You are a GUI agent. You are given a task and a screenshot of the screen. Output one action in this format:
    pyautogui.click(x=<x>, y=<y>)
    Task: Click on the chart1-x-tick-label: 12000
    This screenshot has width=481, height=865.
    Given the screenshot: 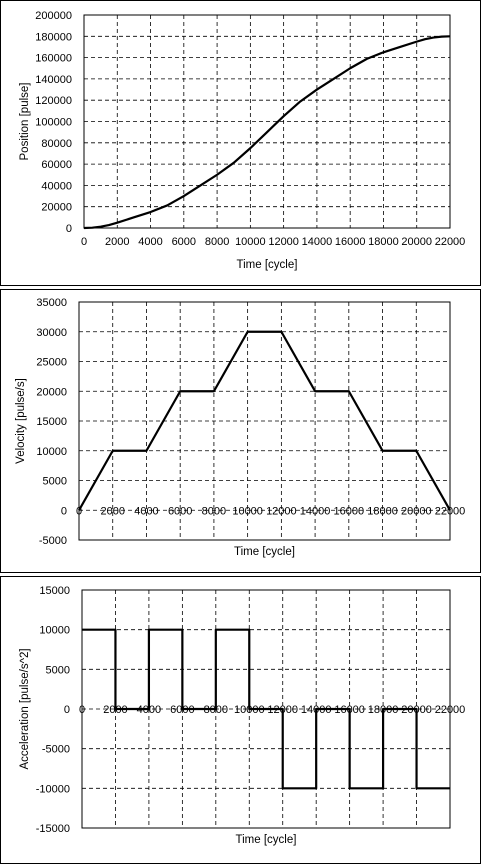 What is the action you would take?
    pyautogui.click(x=281, y=511)
    